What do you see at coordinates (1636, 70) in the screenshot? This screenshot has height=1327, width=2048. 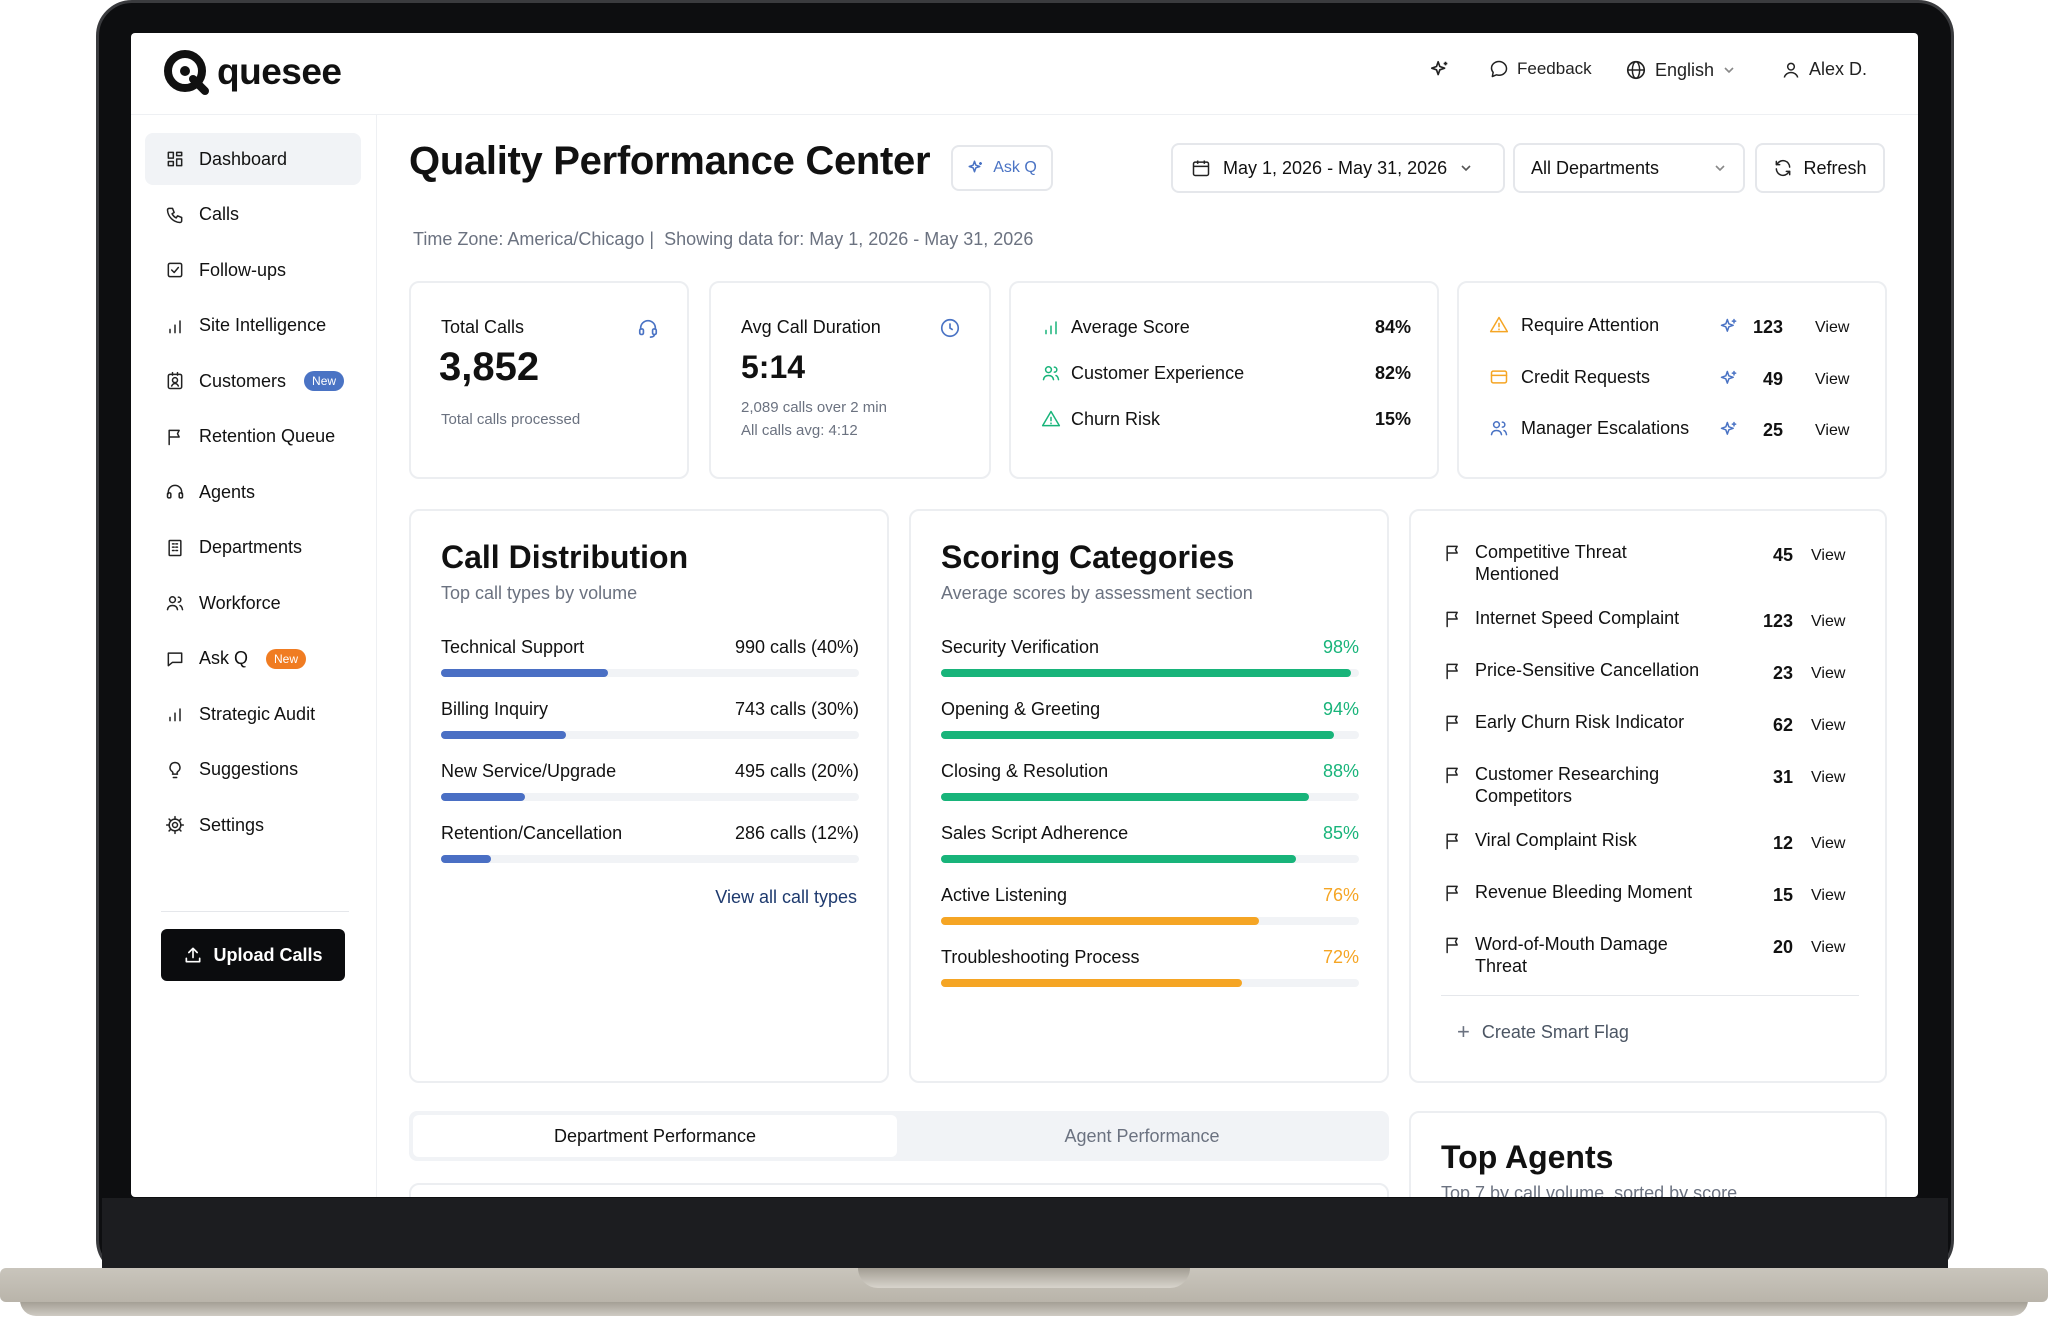 I see `globe-icon` at bounding box center [1636, 70].